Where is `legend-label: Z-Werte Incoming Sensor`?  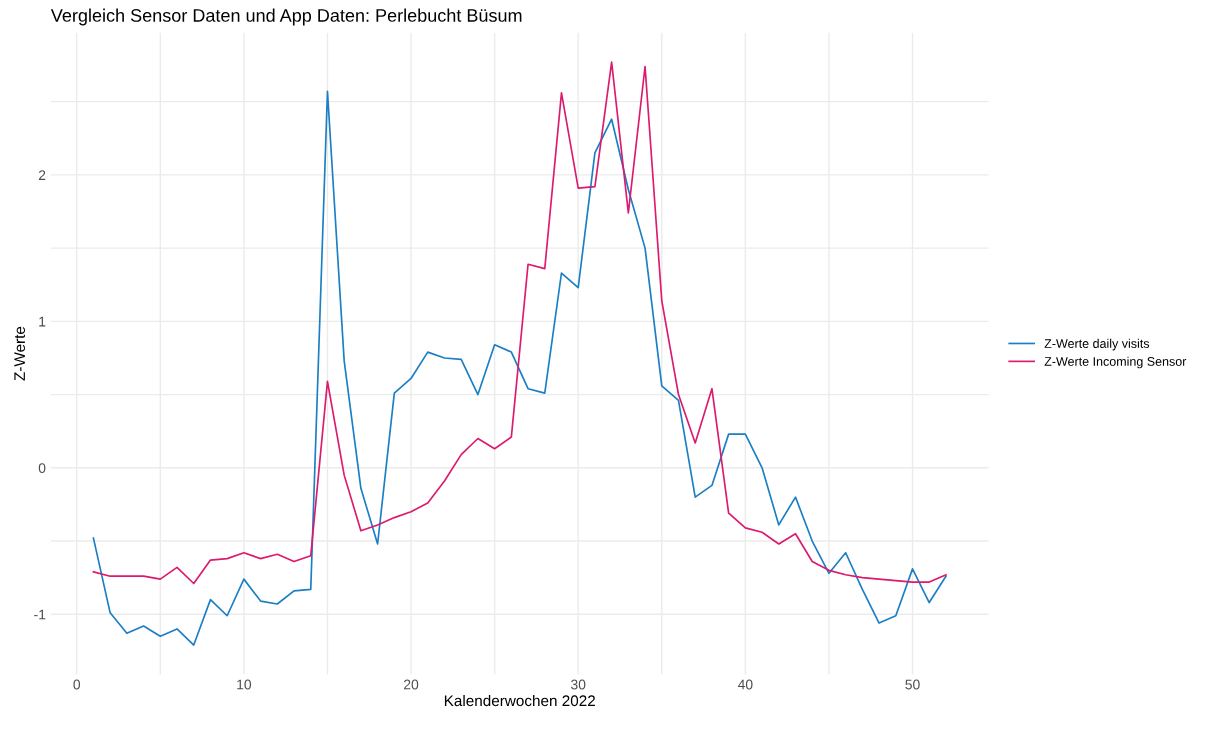 legend-label: Z-Werte Incoming Sensor is located at coordinates (1115, 362).